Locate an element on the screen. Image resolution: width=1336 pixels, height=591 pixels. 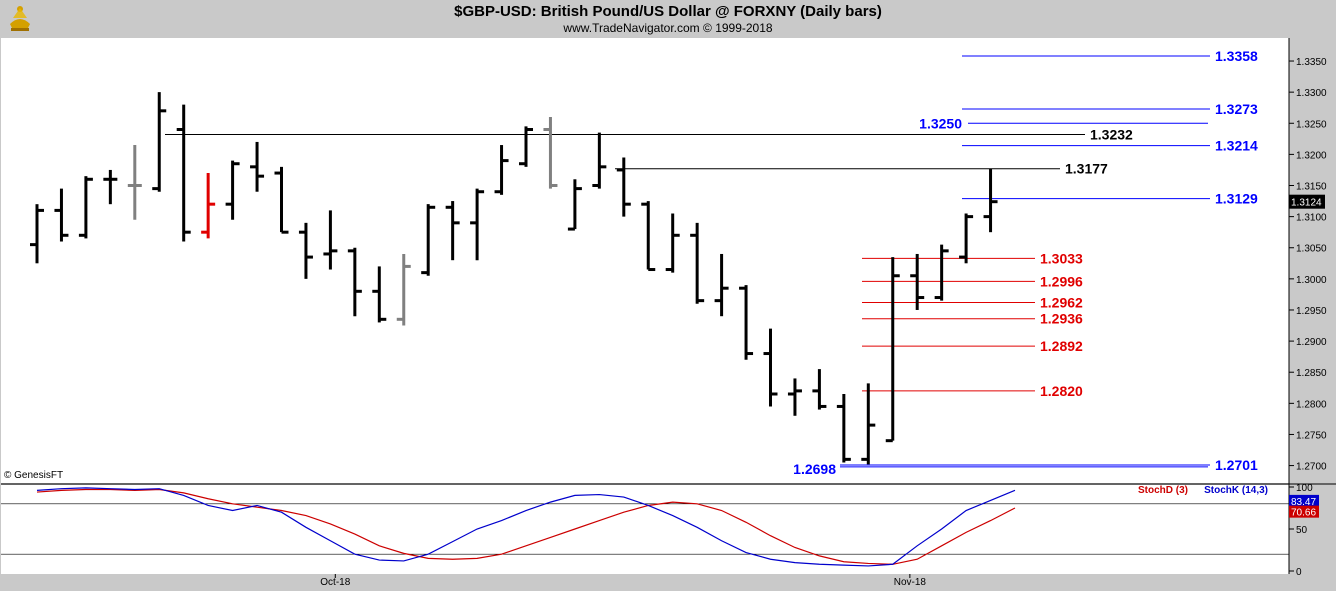
stoch-k-value: 83.47 is located at coordinates (1303, 502).